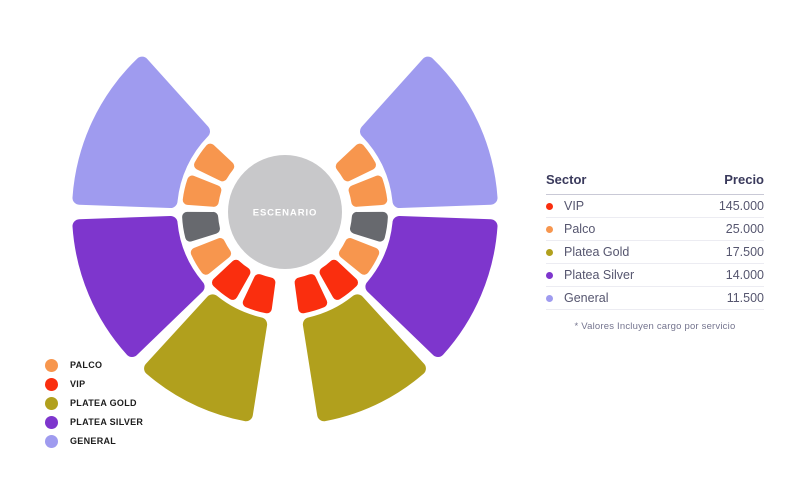  I want to click on legend-label: PLATEA GOLD, so click(103, 403).